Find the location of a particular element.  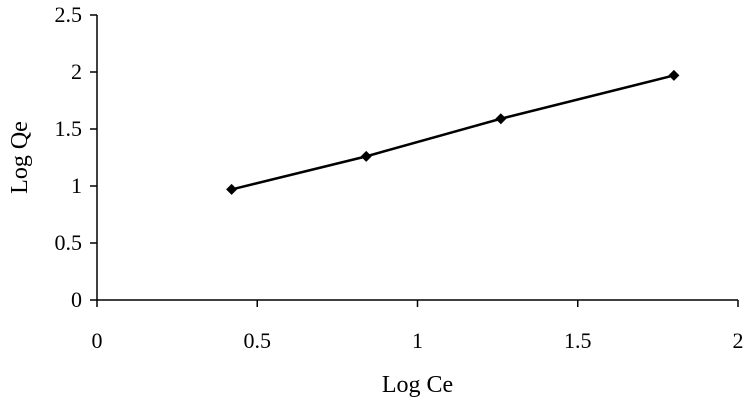

y-axis-title: Log Qe is located at coordinates (20, 157).